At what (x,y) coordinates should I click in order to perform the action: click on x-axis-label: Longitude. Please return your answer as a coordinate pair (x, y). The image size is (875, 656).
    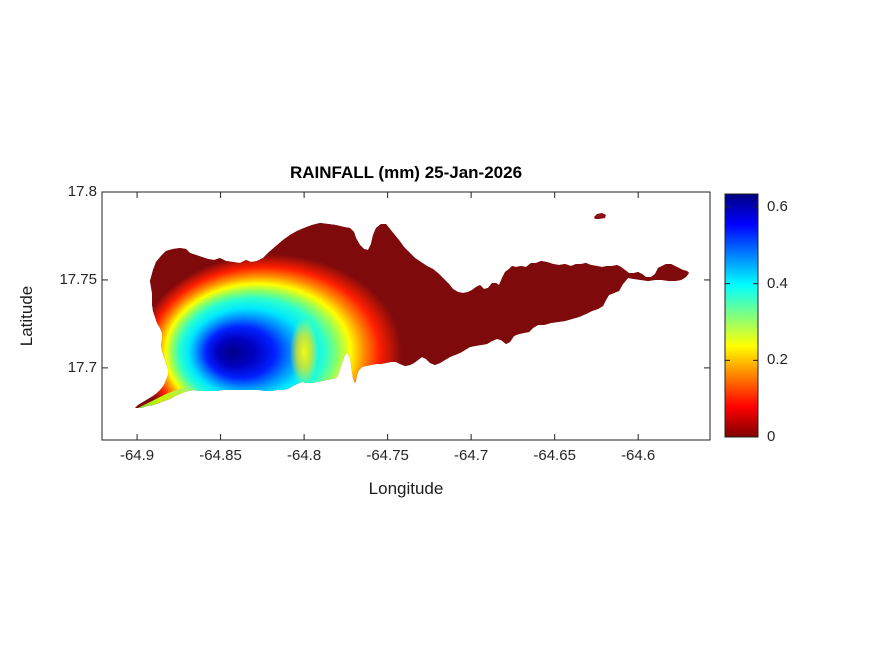
    Looking at the image, I should click on (406, 488).